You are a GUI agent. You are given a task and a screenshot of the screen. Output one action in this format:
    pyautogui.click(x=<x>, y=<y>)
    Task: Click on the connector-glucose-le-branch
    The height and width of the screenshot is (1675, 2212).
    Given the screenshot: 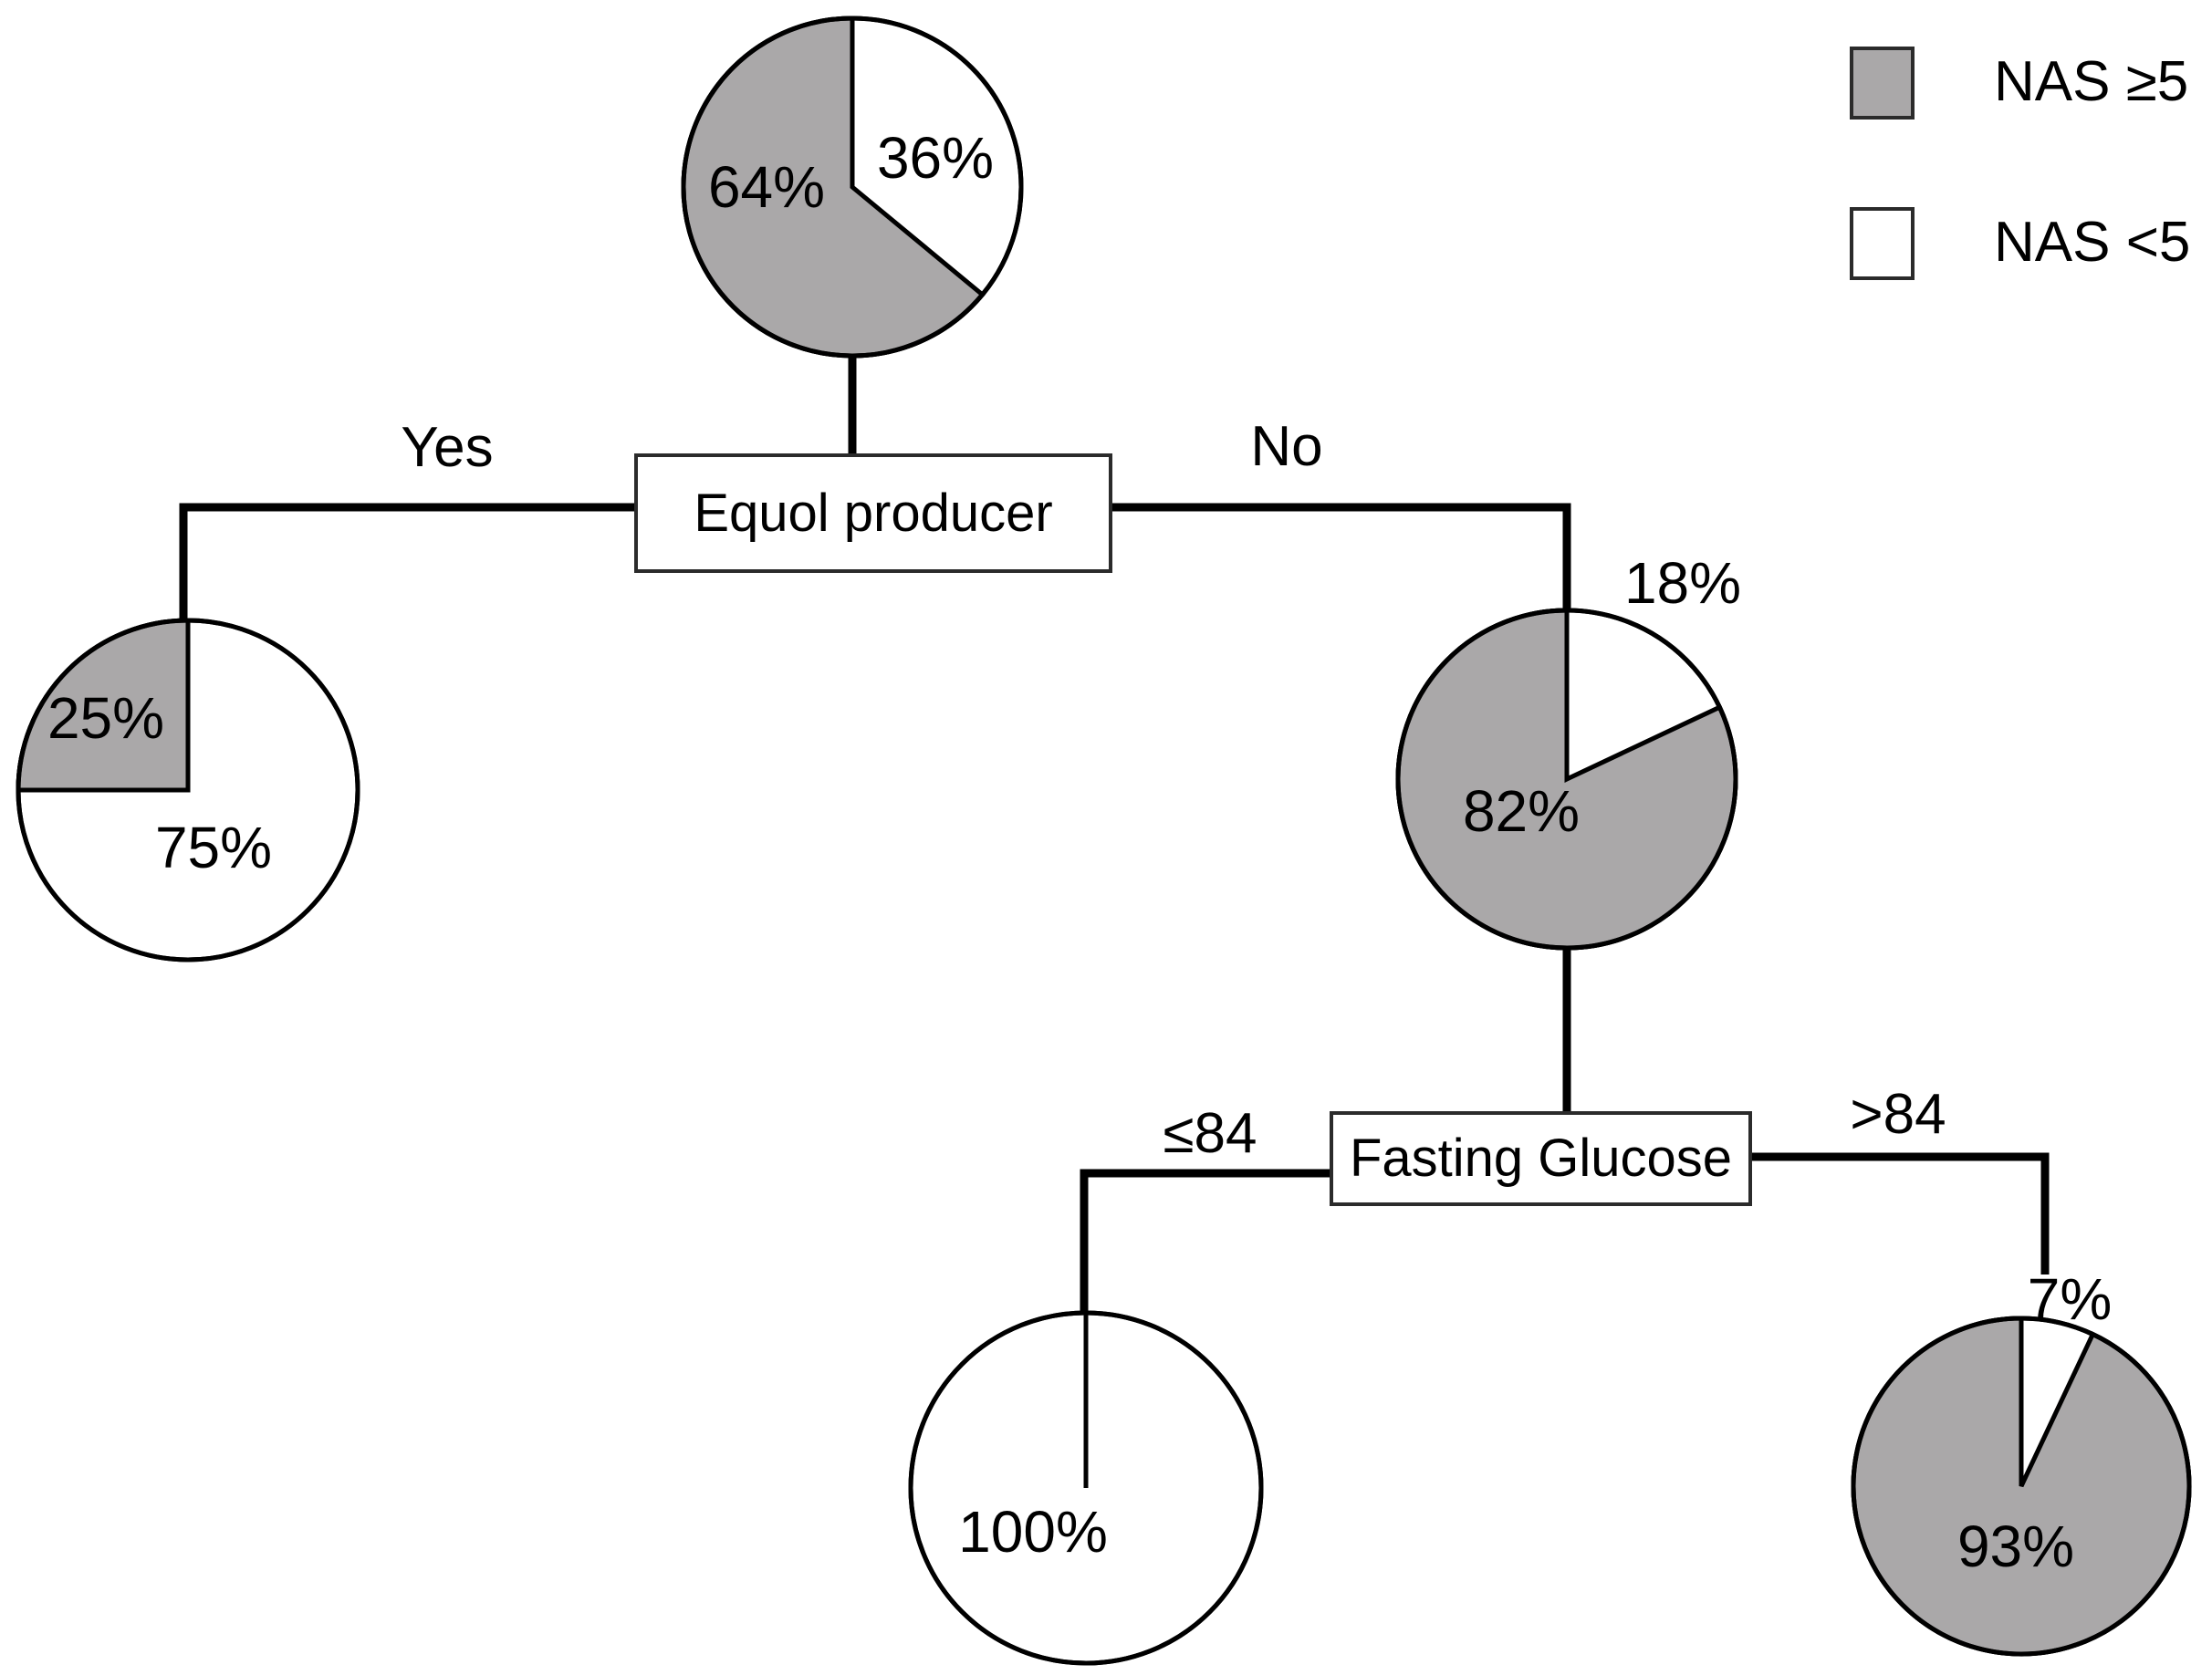 What is the action you would take?
    pyautogui.click(x=1205, y=1243)
    